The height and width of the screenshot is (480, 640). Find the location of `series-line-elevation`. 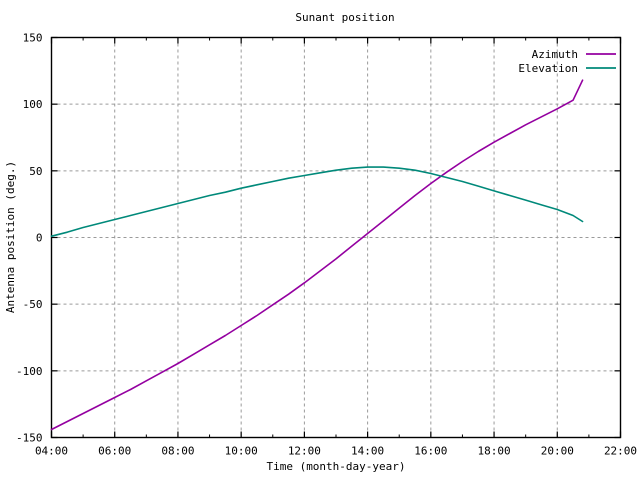

series-line-elevation is located at coordinates (317, 201).